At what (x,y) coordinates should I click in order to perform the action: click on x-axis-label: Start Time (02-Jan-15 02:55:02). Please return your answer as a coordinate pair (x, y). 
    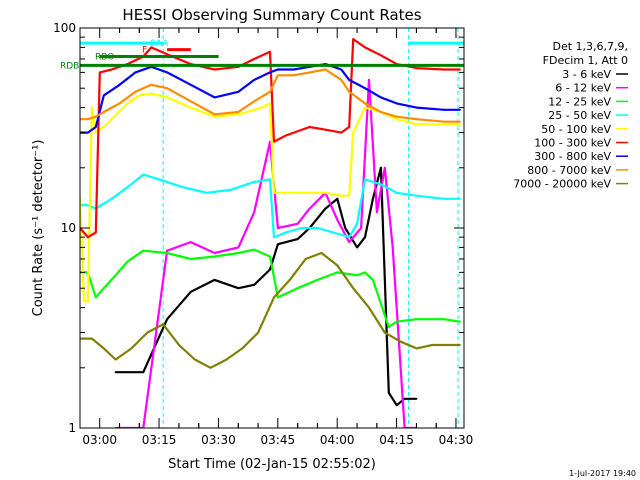
    Looking at the image, I should click on (272, 464).